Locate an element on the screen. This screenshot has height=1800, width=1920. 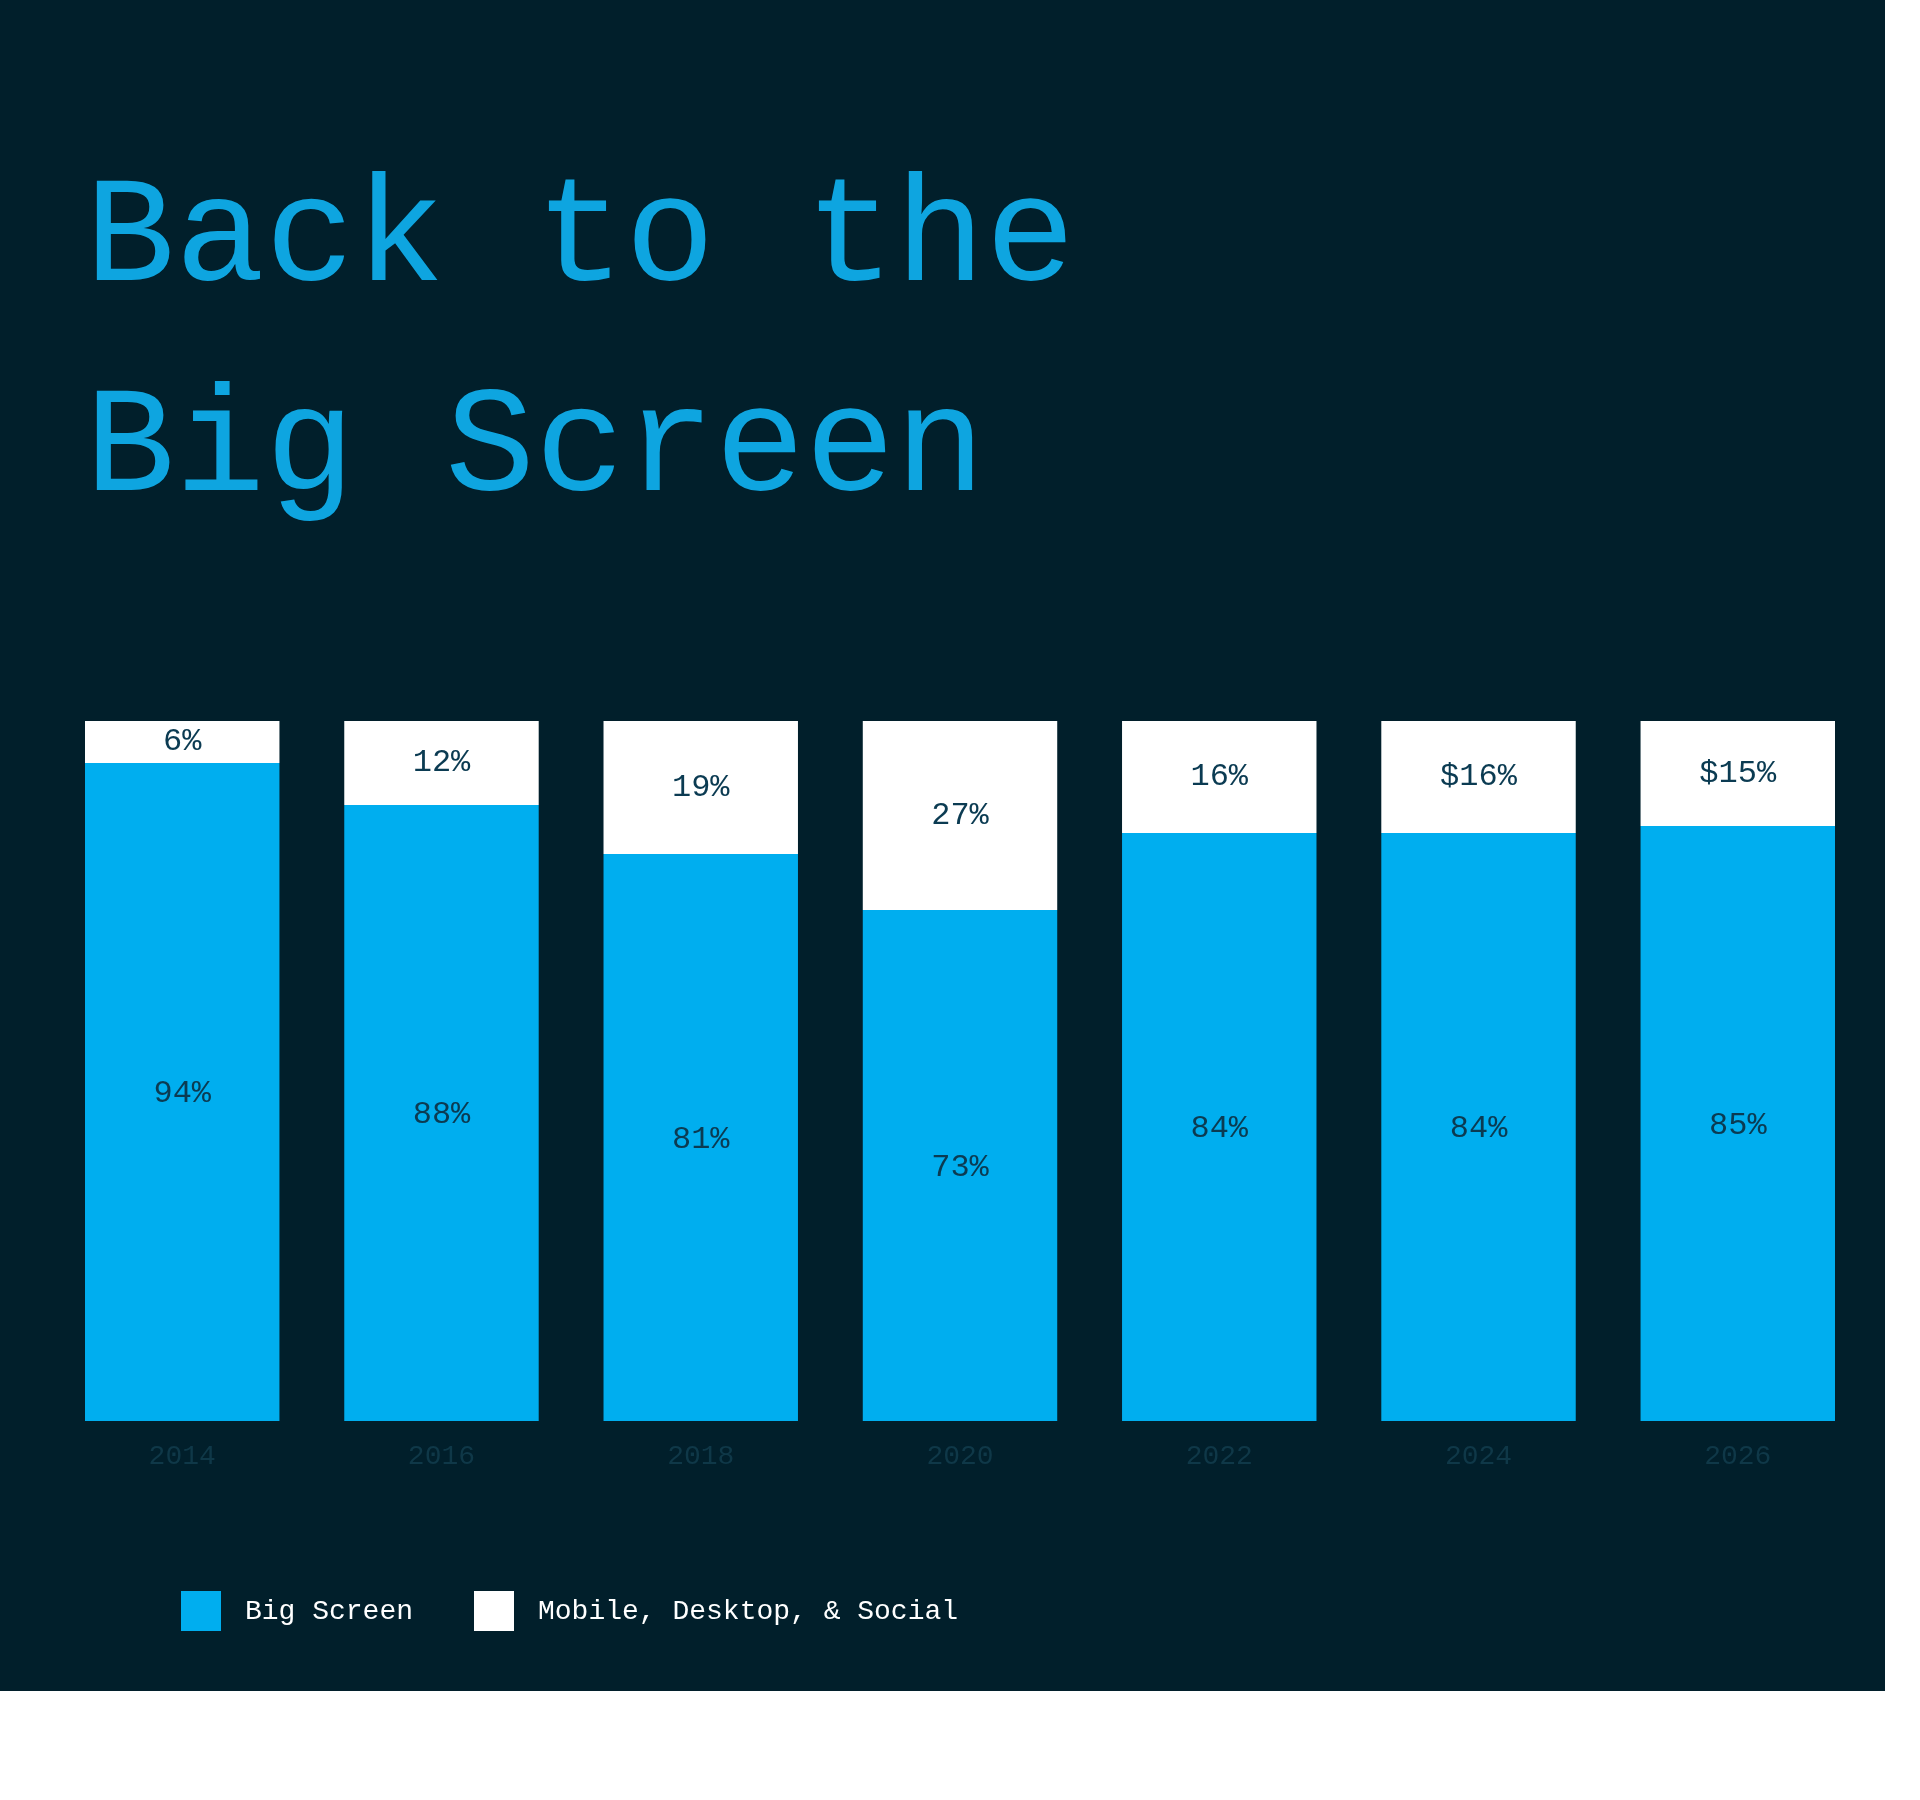
data-label: 73% is located at coordinates (960, 1167).